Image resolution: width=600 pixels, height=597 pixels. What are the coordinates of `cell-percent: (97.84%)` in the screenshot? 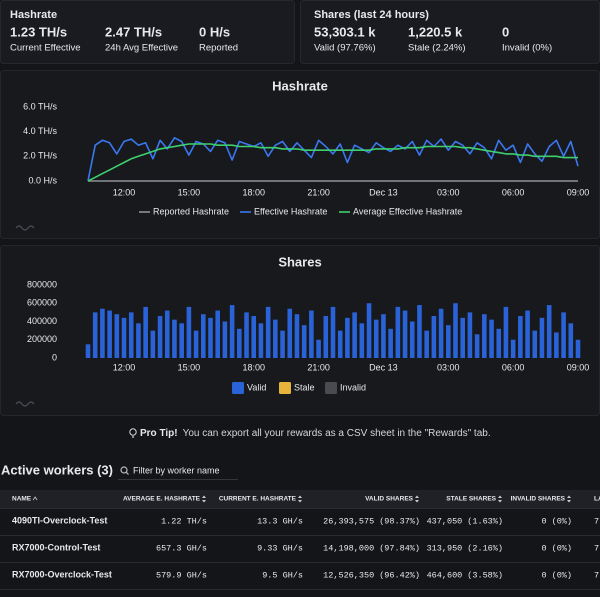 It's located at (399, 548).